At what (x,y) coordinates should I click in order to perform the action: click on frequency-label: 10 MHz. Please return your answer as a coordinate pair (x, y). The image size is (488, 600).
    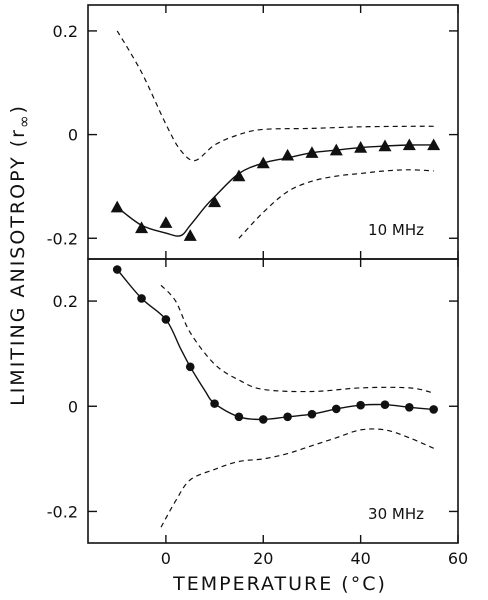
    Looking at the image, I should click on (396, 230).